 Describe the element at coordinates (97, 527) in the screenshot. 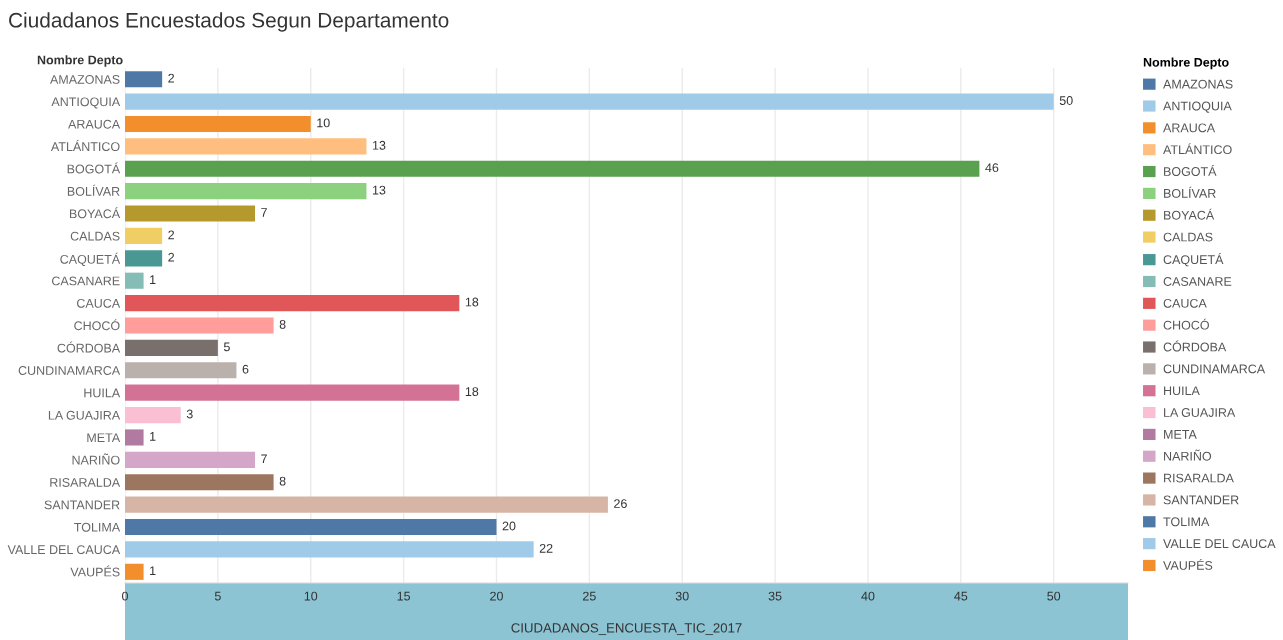

I see `y-tick-label: TOLIMA` at that location.